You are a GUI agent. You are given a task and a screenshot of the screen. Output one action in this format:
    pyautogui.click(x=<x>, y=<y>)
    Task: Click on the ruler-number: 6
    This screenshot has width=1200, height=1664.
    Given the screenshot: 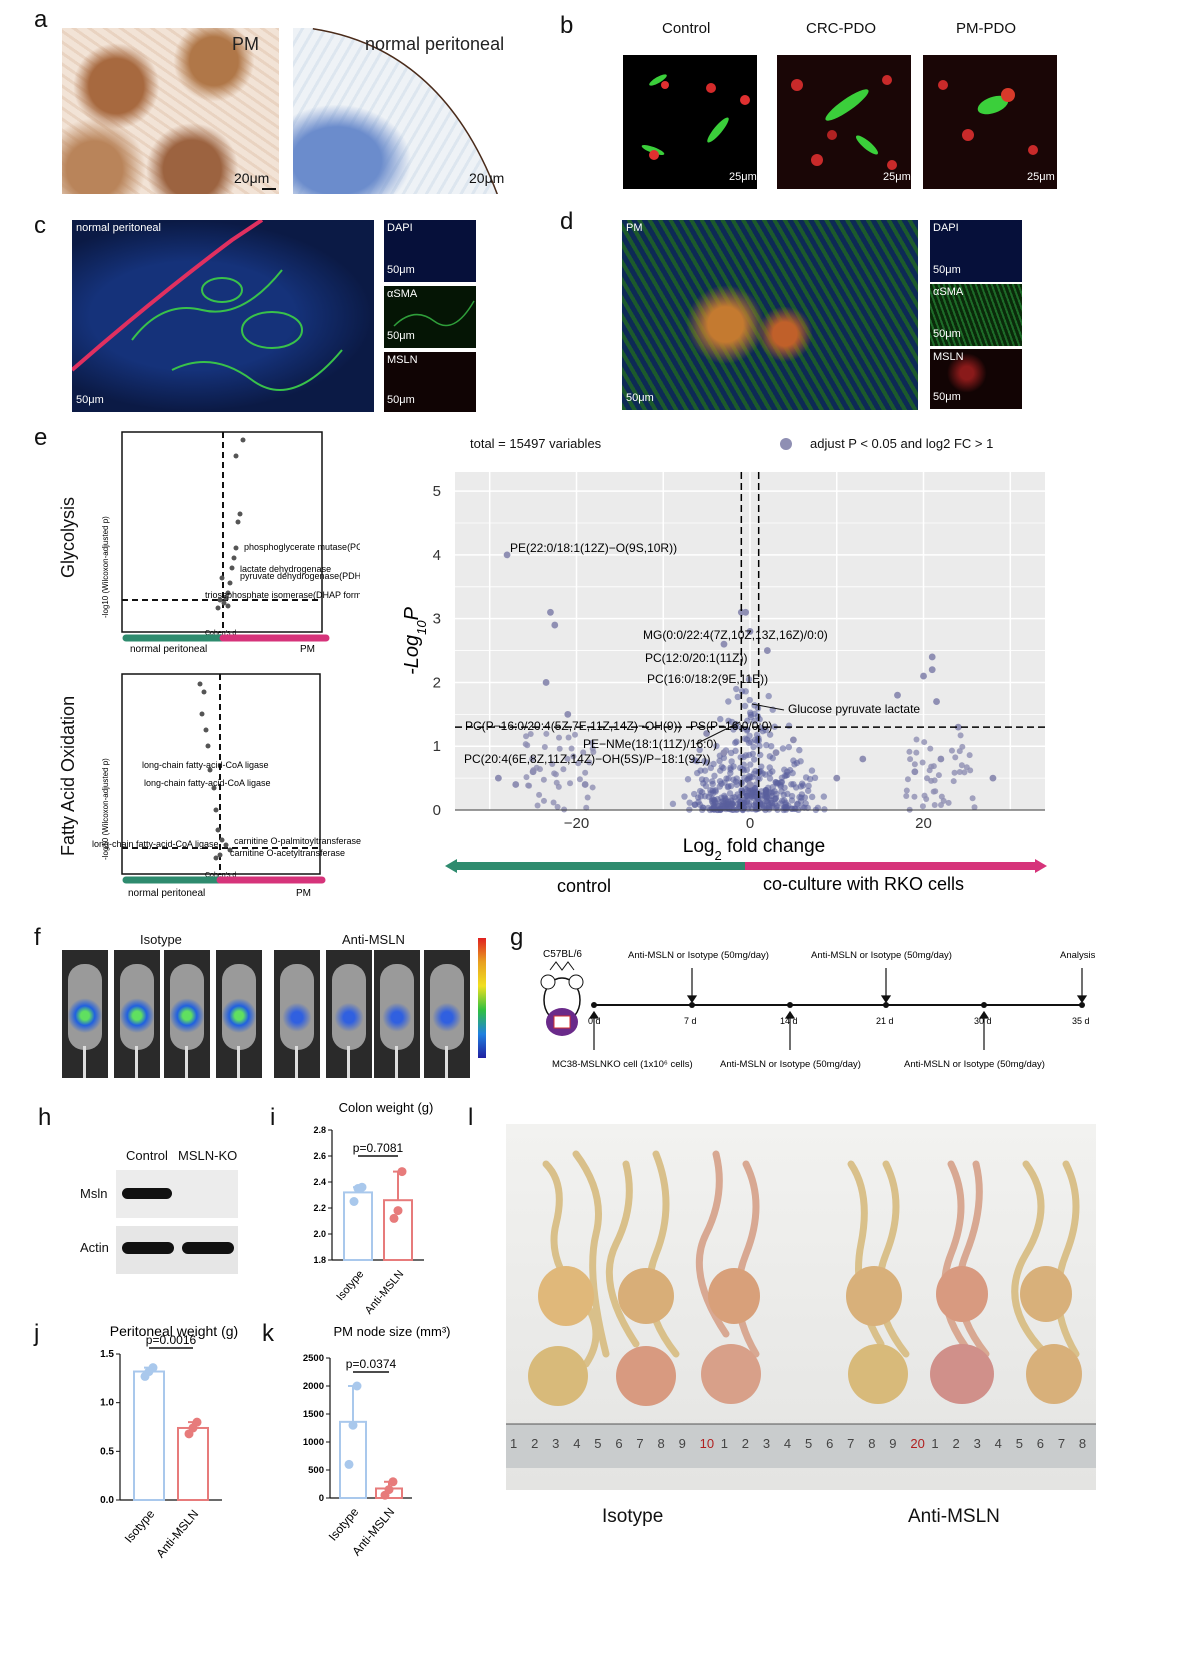 What is the action you would take?
    pyautogui.click(x=830, y=1443)
    